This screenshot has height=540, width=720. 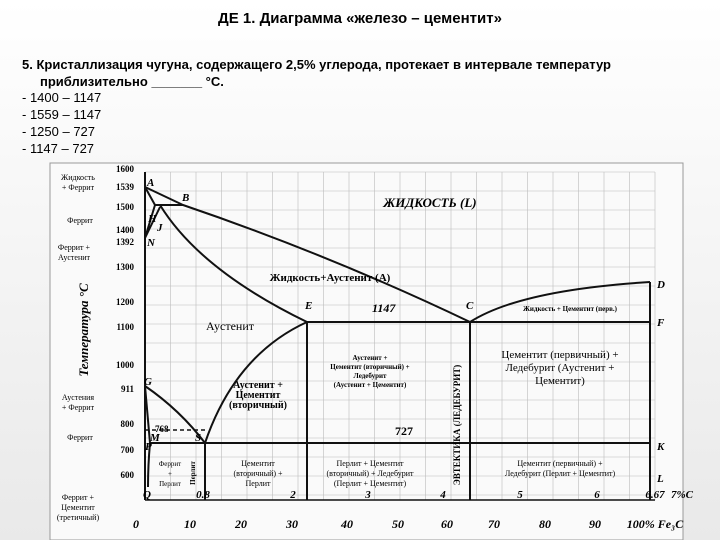 What do you see at coordinates (132, 81) in the screenshot?
I see `question-line: приблизительно _______ °С.` at bounding box center [132, 81].